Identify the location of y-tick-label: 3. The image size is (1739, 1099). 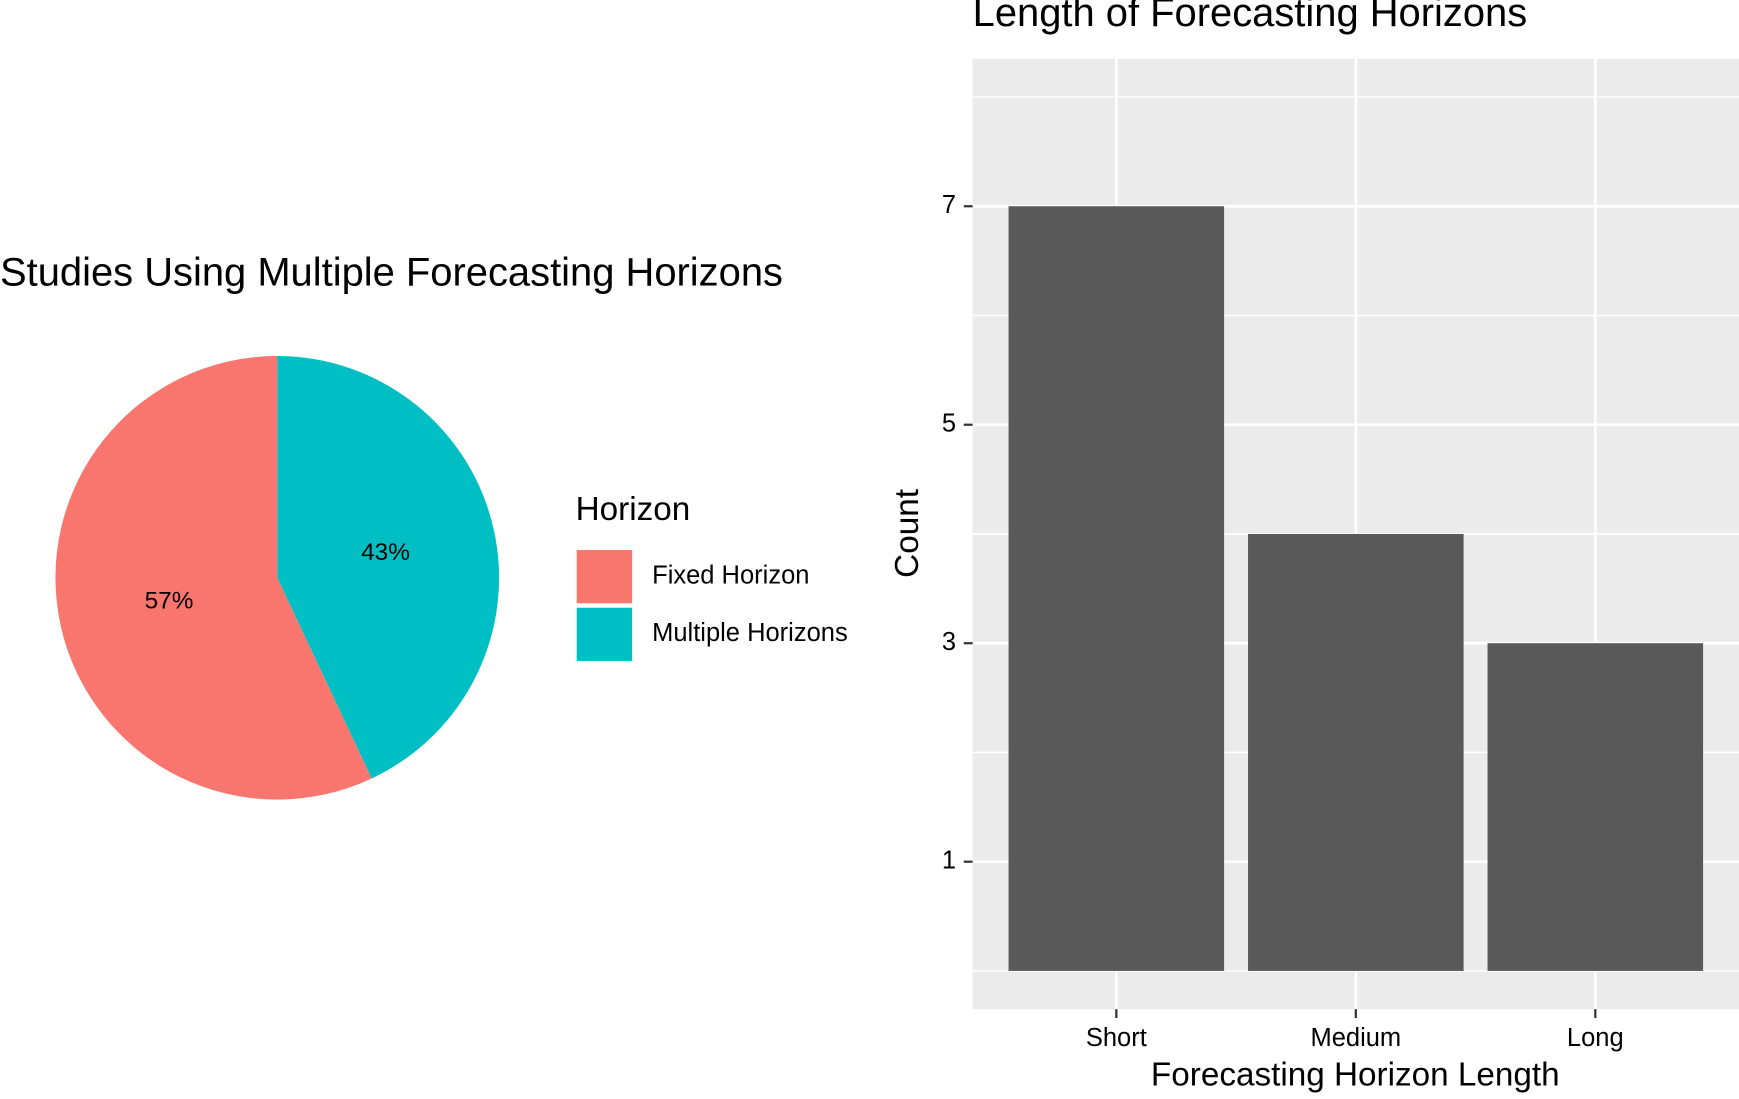
(949, 642).